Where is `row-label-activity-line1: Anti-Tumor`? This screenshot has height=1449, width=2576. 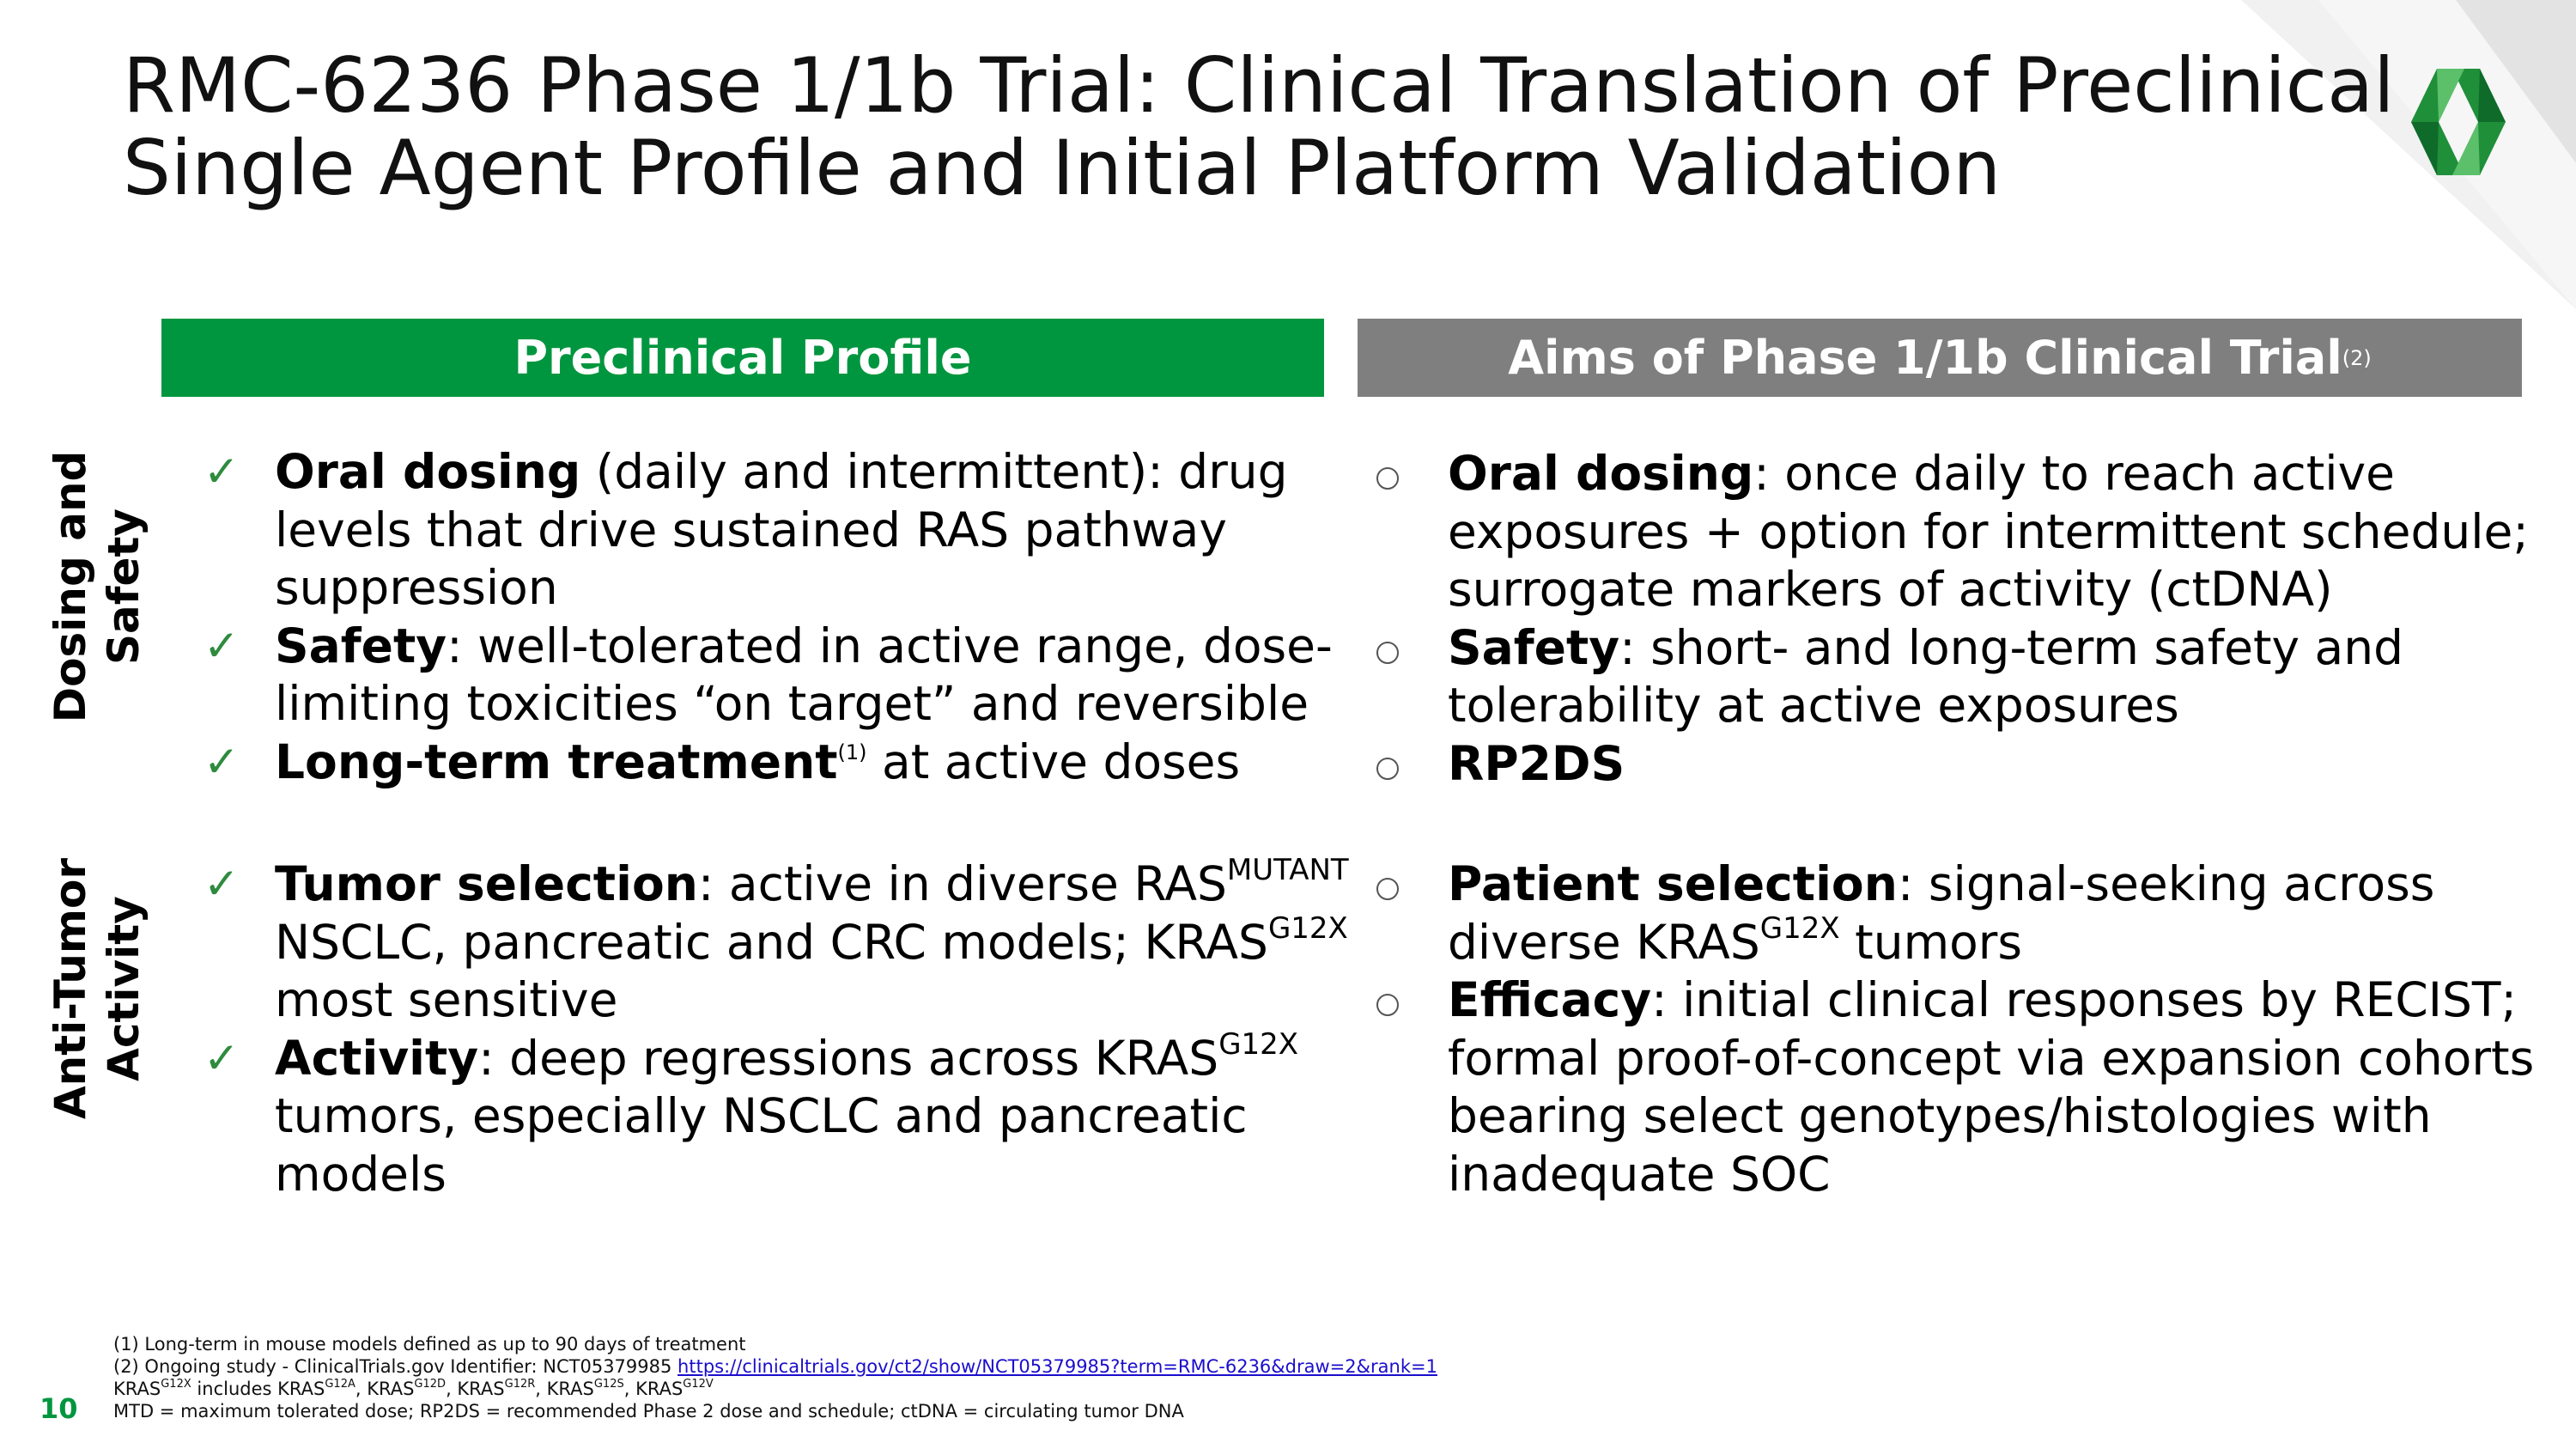 row-label-activity-line1: Anti-Tumor is located at coordinates (70, 988).